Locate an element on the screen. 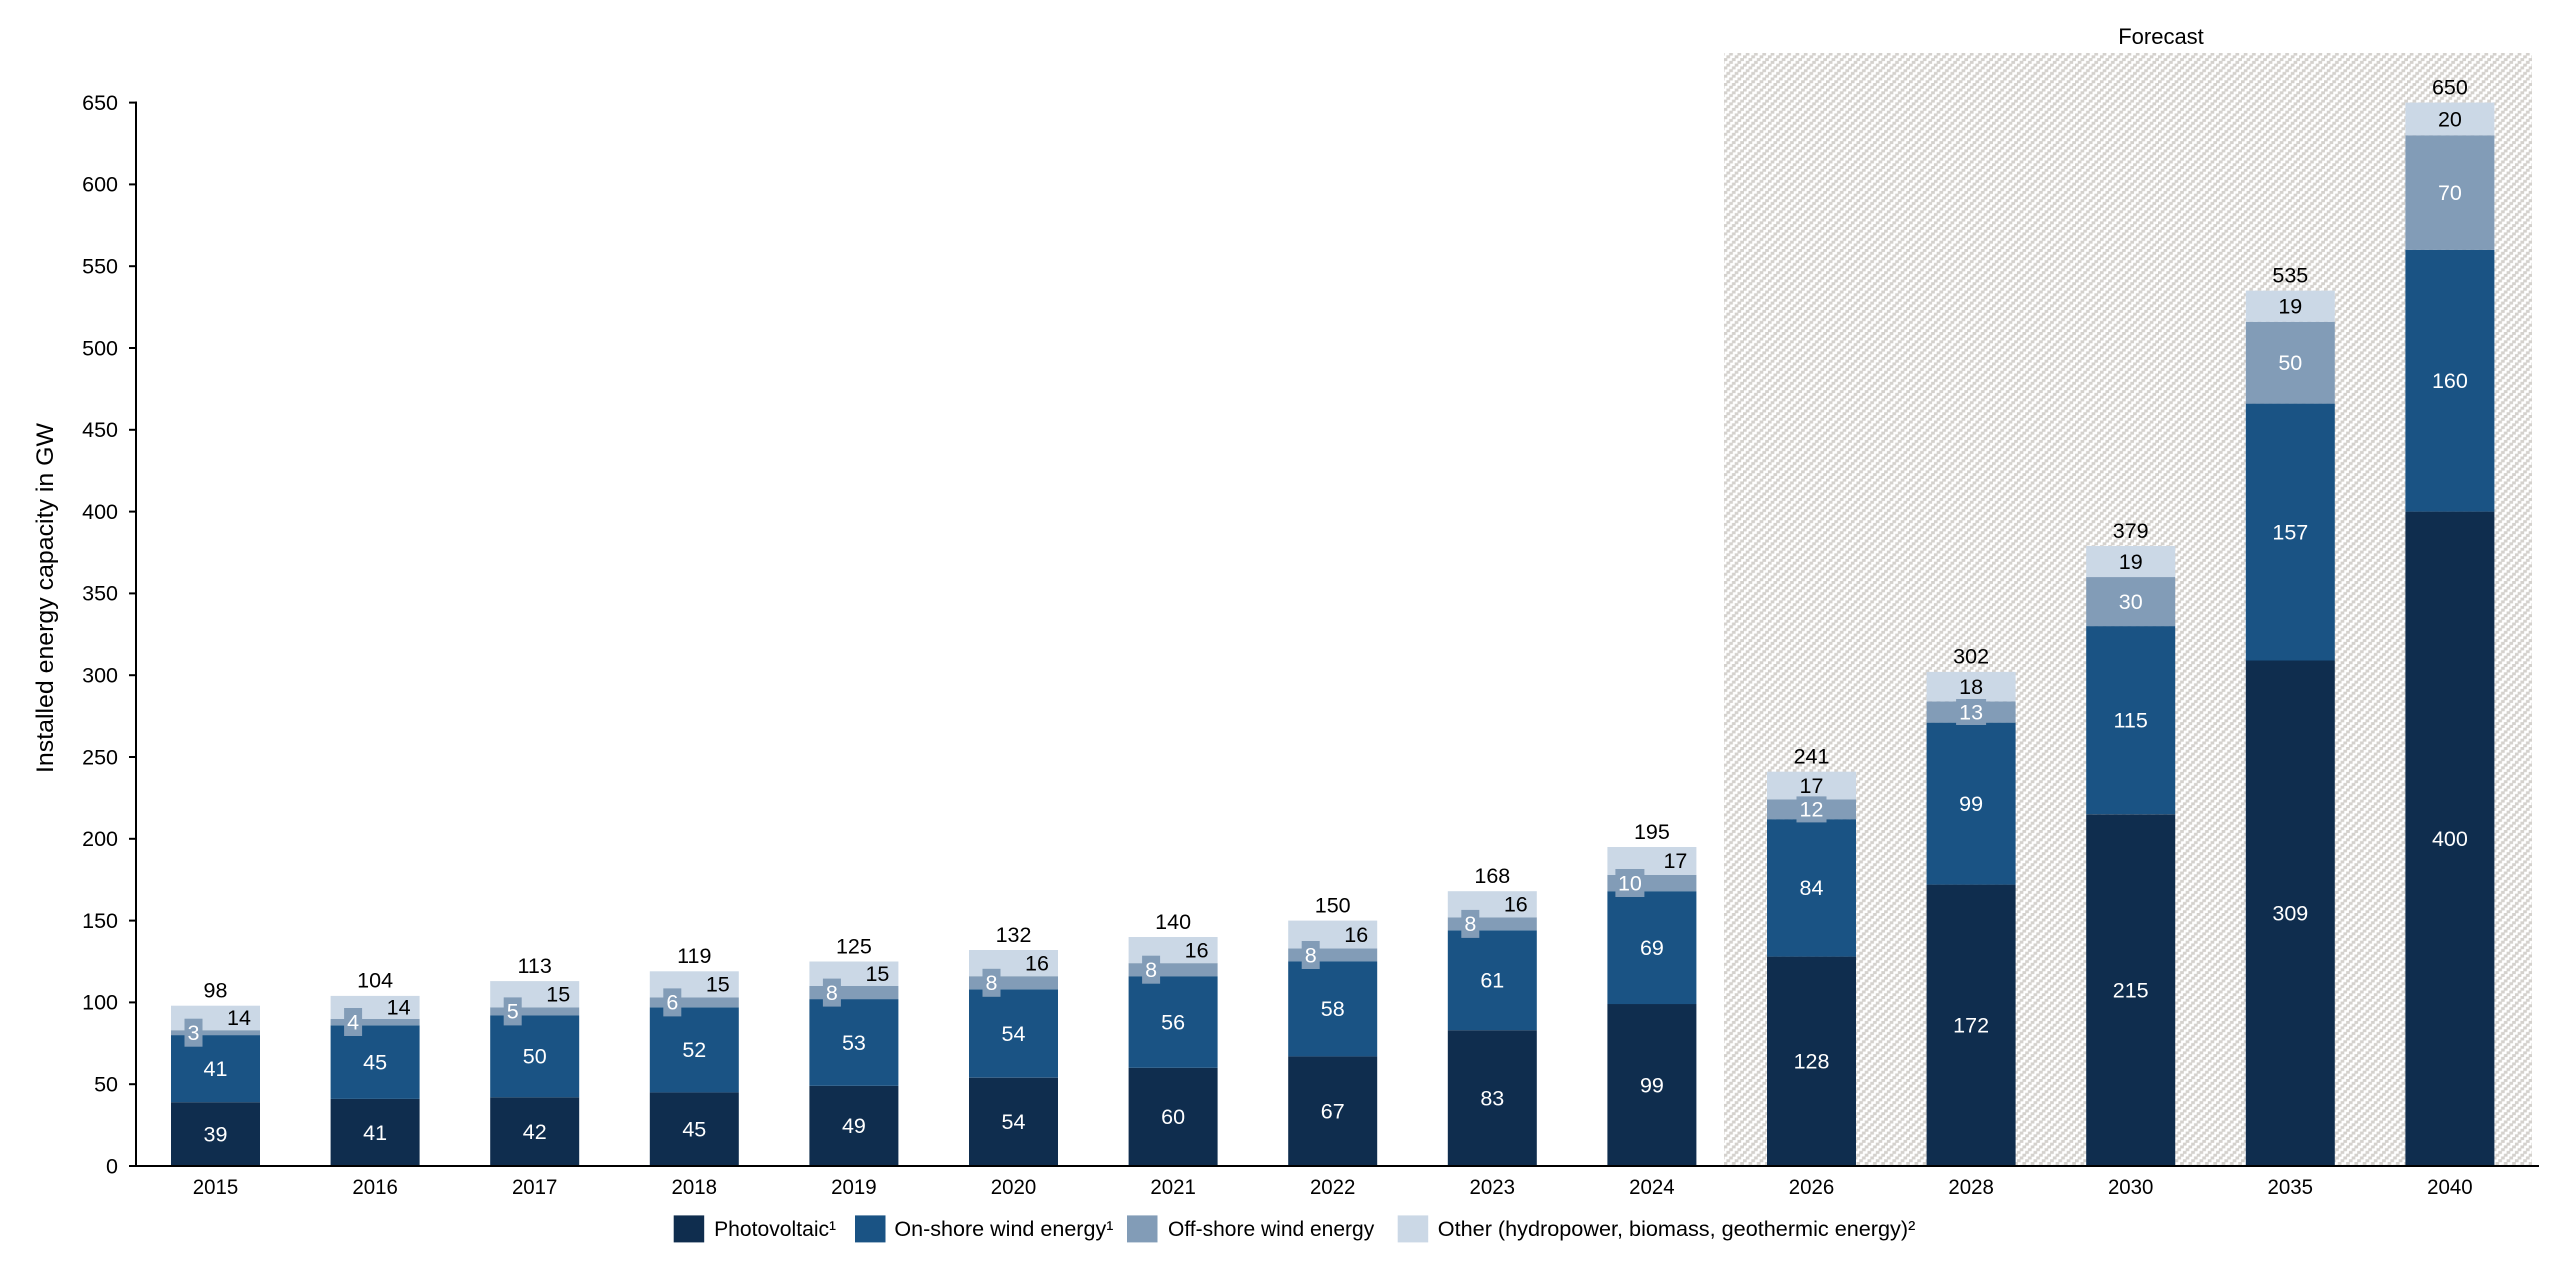 The width and height of the screenshot is (2550, 1264). svg-text: 113 is located at coordinates (535, 966).